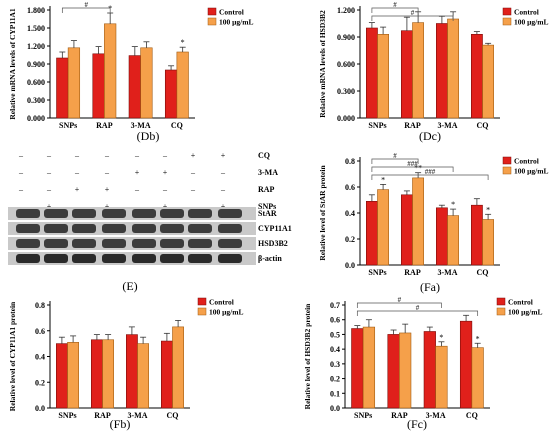 This screenshot has height=435, width=550. I want to click on y-tick-label: 0.8, so click(40, 305).